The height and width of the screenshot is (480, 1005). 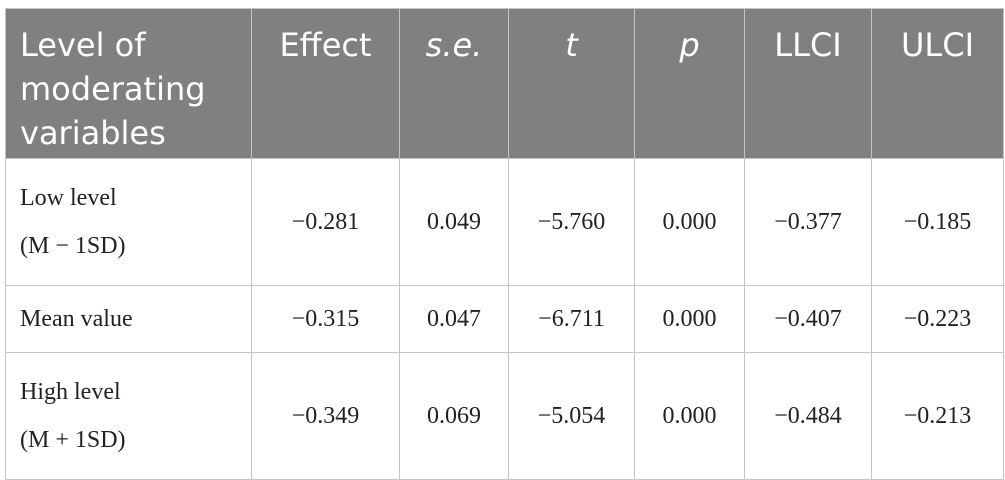 What do you see at coordinates (937, 83) in the screenshot?
I see `header-ulci: ULCI` at bounding box center [937, 83].